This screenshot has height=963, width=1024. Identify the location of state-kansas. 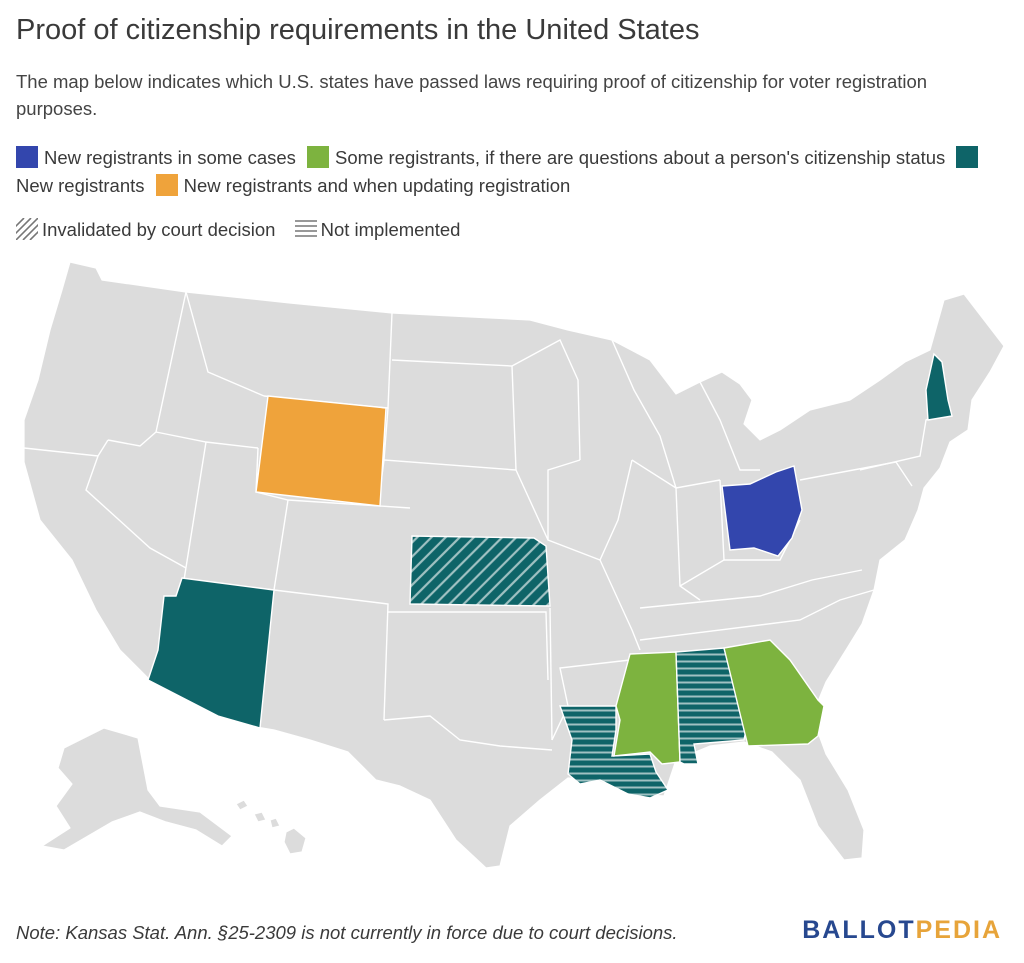
(480, 571).